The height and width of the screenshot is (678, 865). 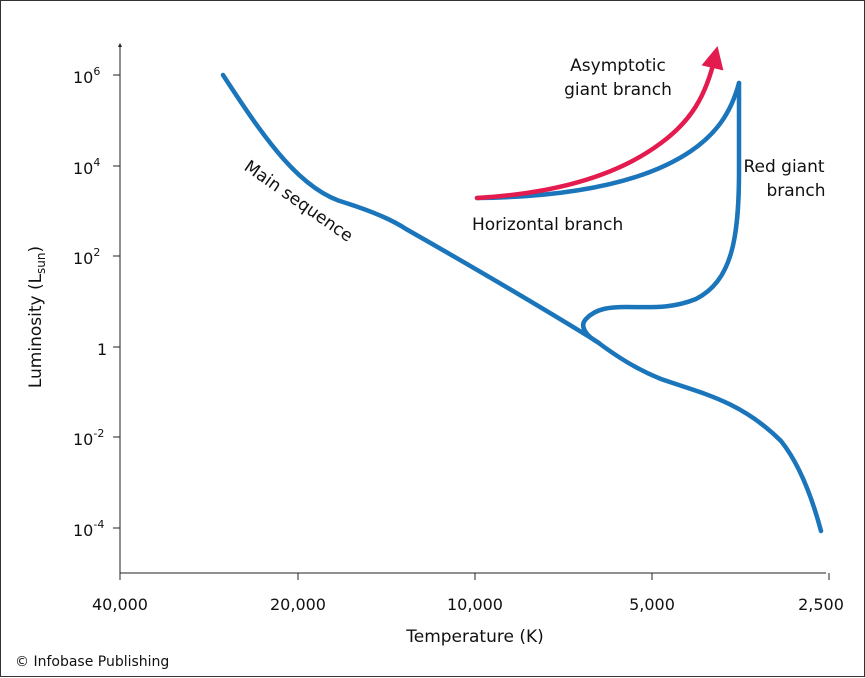 I want to click on y-tick-label-1e-4: 10⁻⁴, so click(x=88, y=529).